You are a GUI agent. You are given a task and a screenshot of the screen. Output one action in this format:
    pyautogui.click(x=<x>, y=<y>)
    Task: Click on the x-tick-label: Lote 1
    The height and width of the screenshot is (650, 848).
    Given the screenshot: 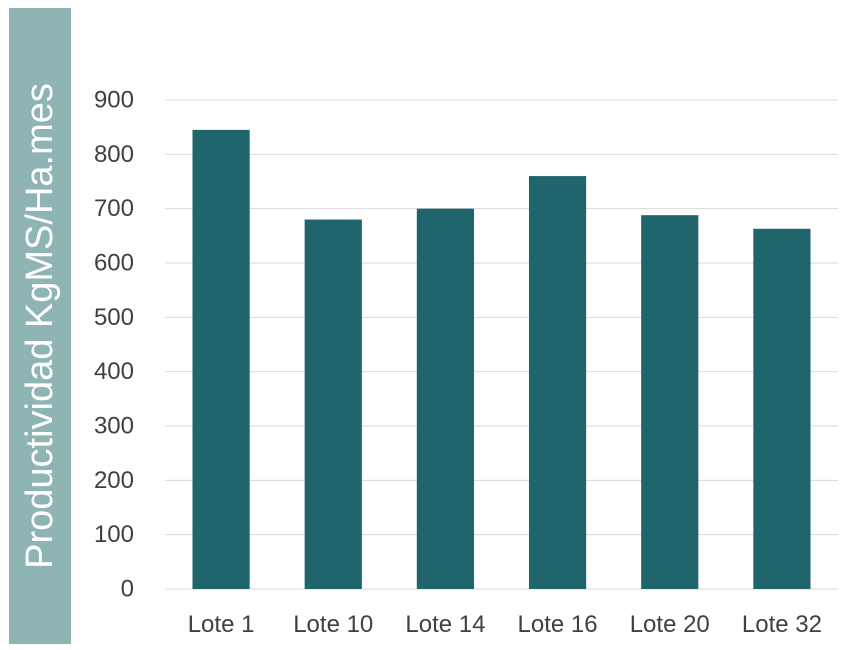 What is the action you would take?
    pyautogui.click(x=221, y=624)
    